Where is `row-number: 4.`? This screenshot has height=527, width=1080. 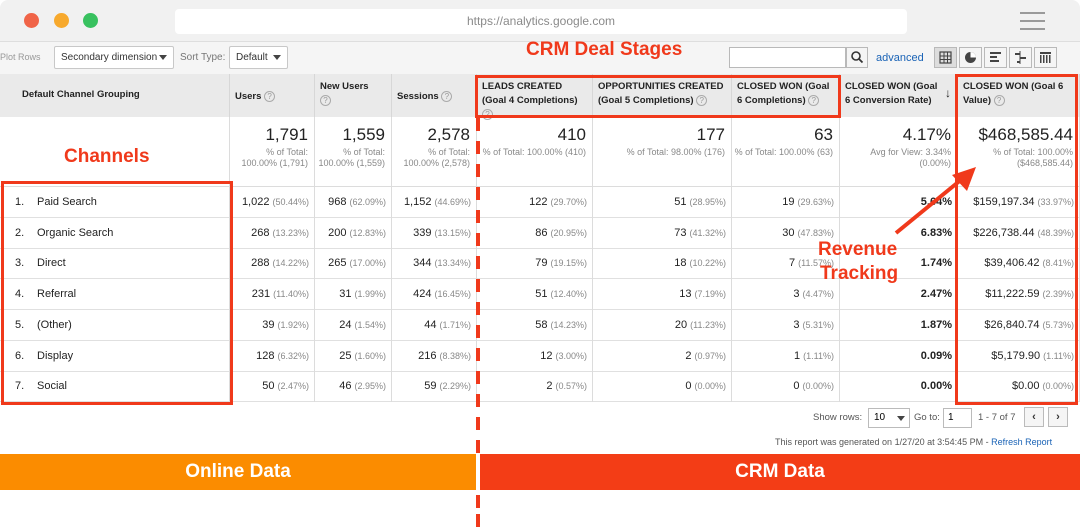 row-number: 4. is located at coordinates (20, 294).